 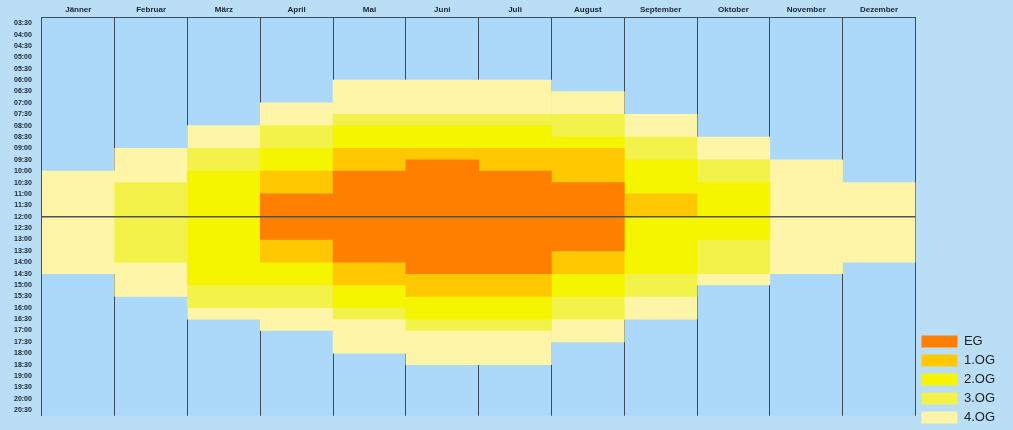 What do you see at coordinates (973, 341) in the screenshot?
I see `legend-label: EG` at bounding box center [973, 341].